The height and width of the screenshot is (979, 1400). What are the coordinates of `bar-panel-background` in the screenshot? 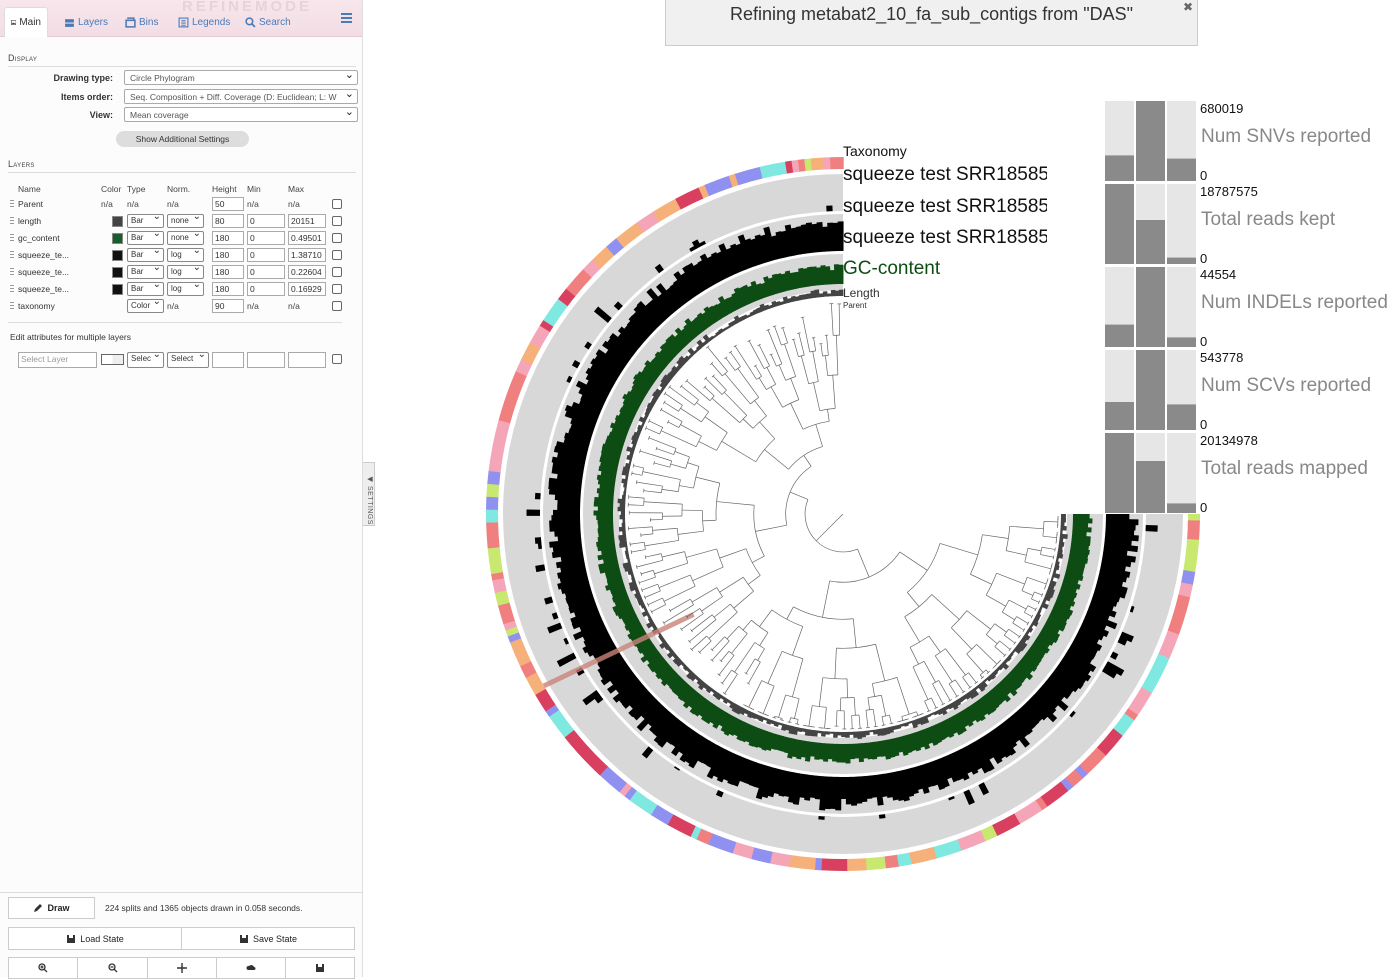 It's located at (1181, 307).